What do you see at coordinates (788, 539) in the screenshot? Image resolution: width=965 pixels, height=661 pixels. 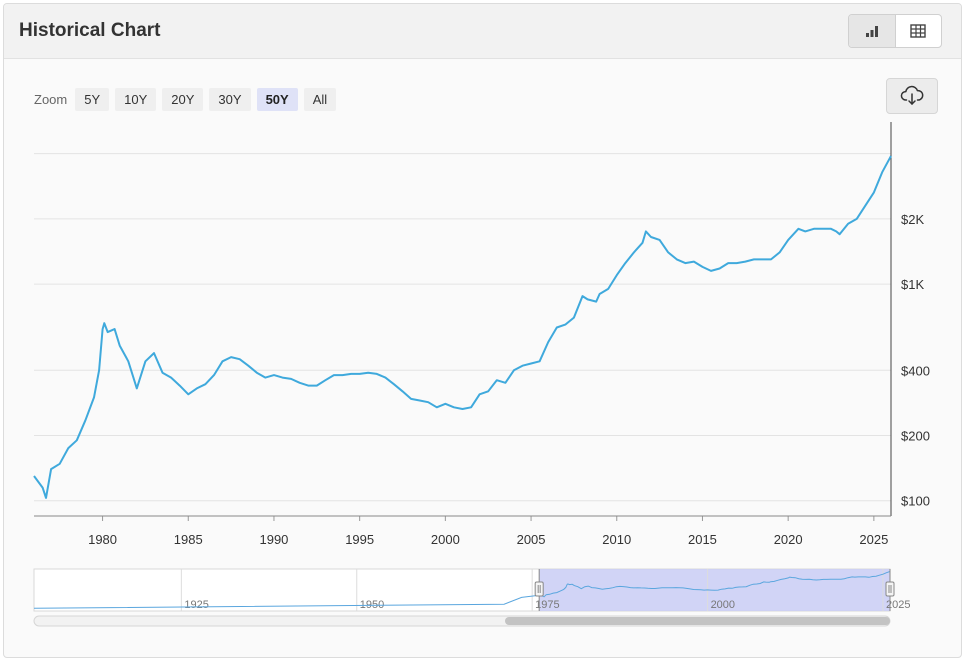 I see `x-tick-label: 2020` at bounding box center [788, 539].